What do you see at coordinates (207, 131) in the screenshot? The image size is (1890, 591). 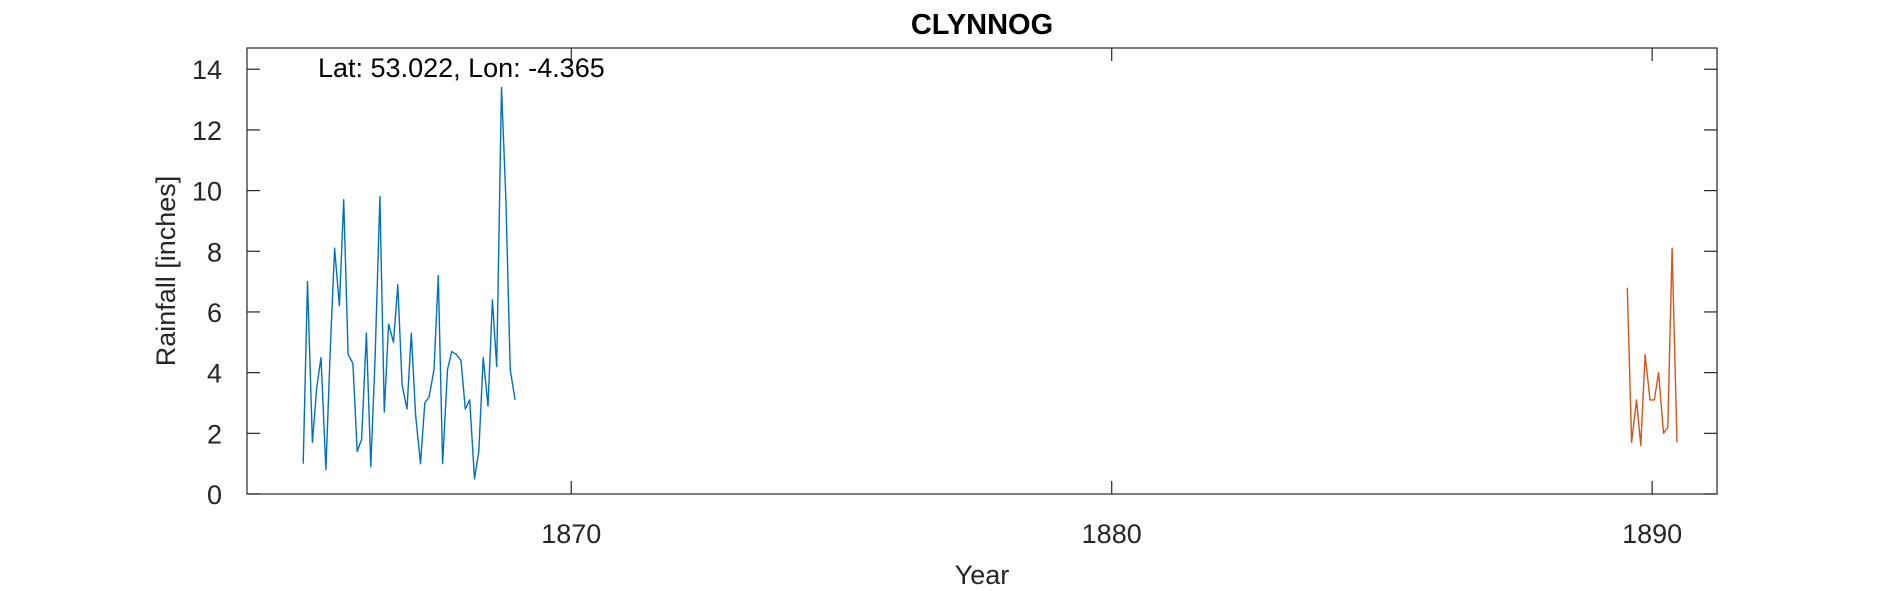 I see `y-tick-label: 12` at bounding box center [207, 131].